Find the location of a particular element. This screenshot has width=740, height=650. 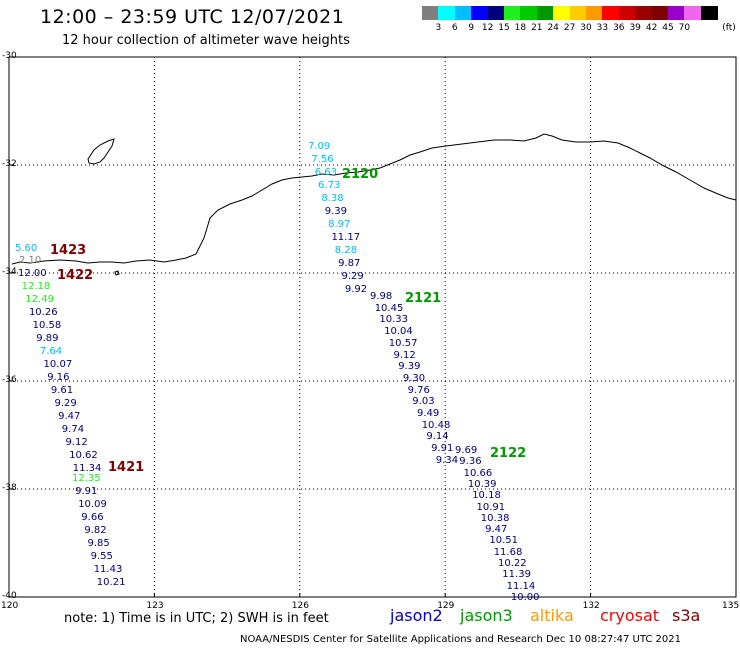

wave-height-value: 9.12 is located at coordinates (404, 355).